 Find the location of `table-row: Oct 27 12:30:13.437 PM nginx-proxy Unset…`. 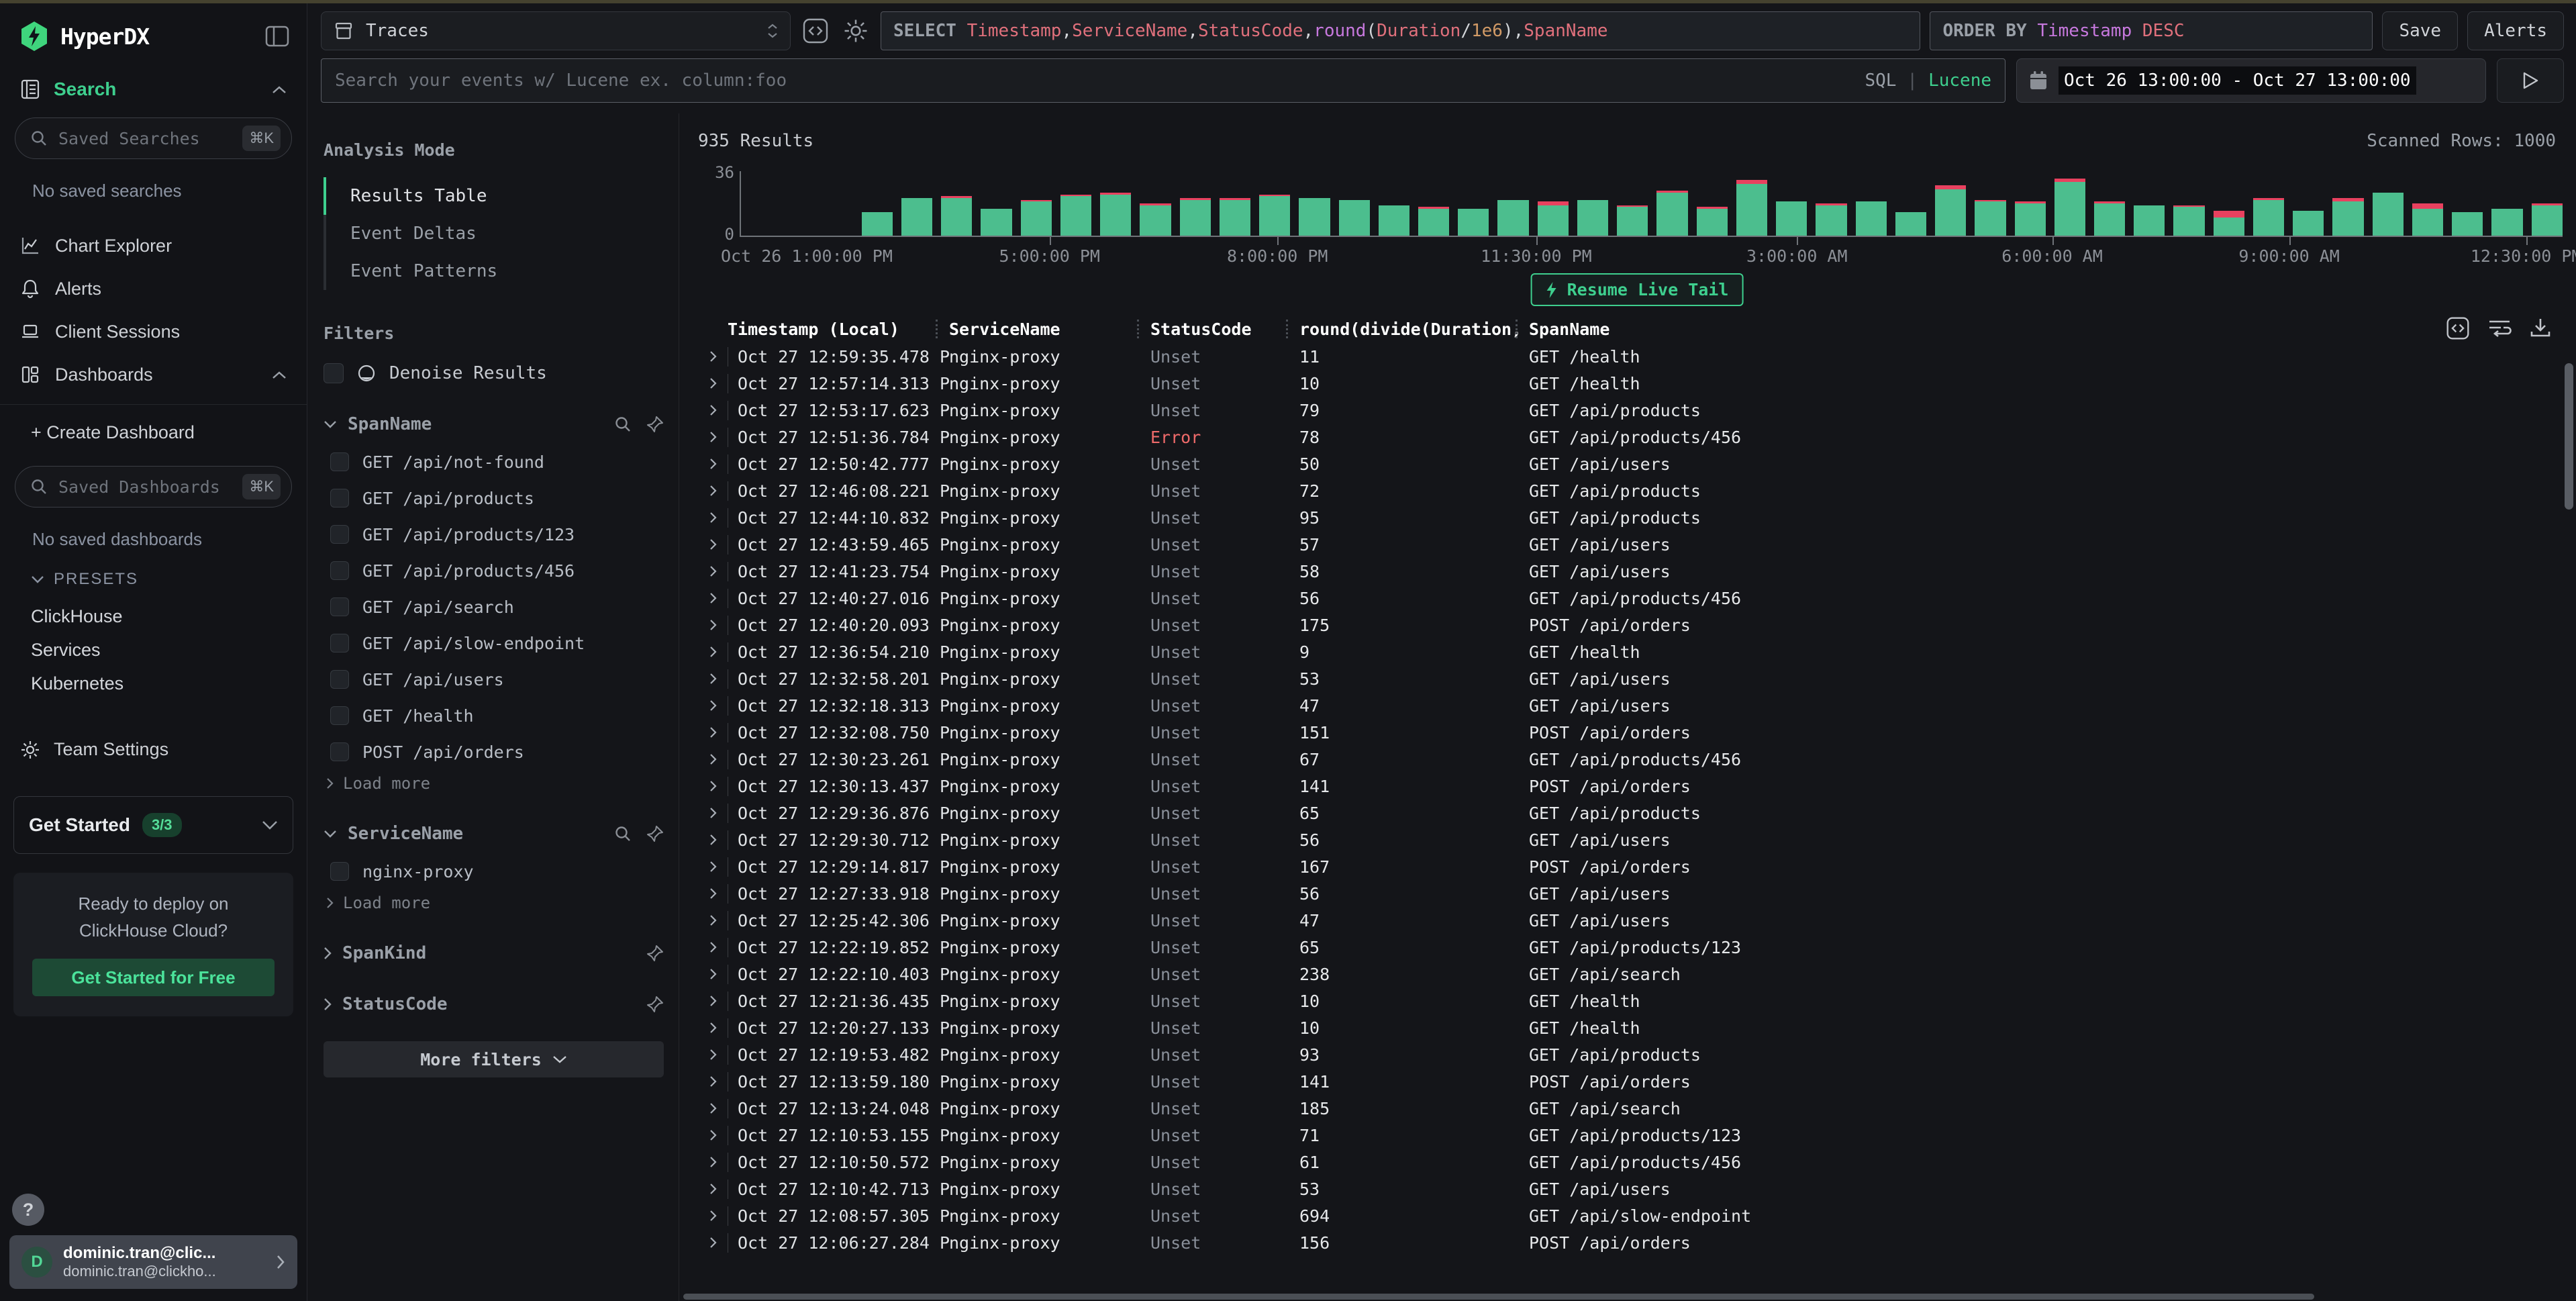

table-row: Oct 27 12:30:13.437 PM nginx-proxy Unset… is located at coordinates (1637, 787).